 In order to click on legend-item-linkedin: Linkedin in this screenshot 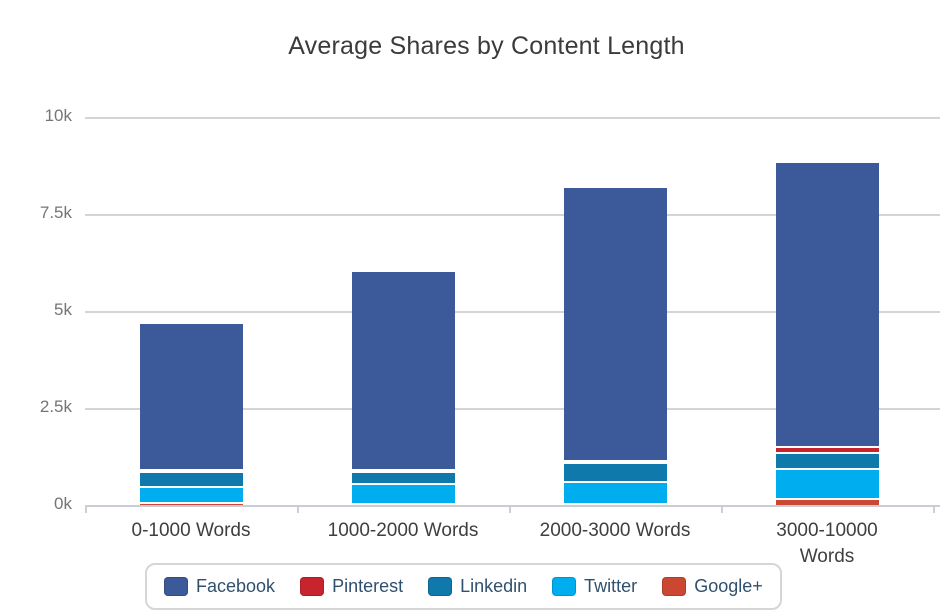, I will do `click(477, 586)`.